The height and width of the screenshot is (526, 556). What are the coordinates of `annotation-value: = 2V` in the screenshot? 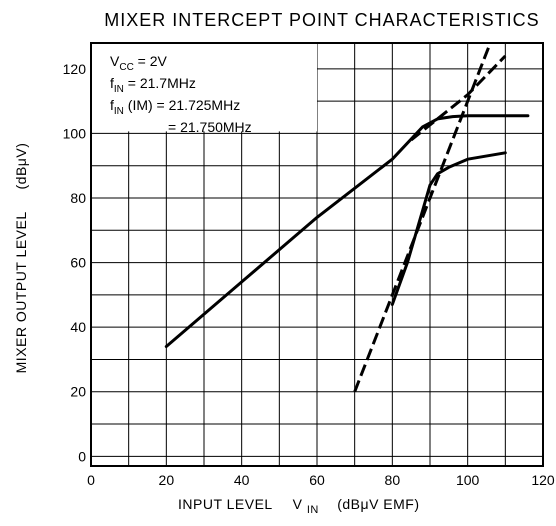 It's located at (151, 61).